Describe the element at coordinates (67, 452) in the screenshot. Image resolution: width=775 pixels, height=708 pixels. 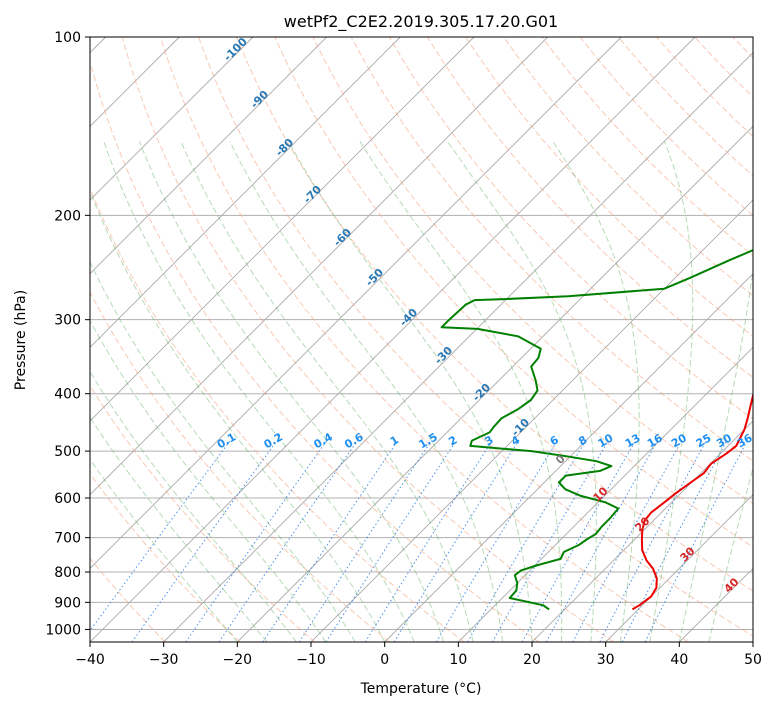
I see `y-tick-label: 500` at that location.